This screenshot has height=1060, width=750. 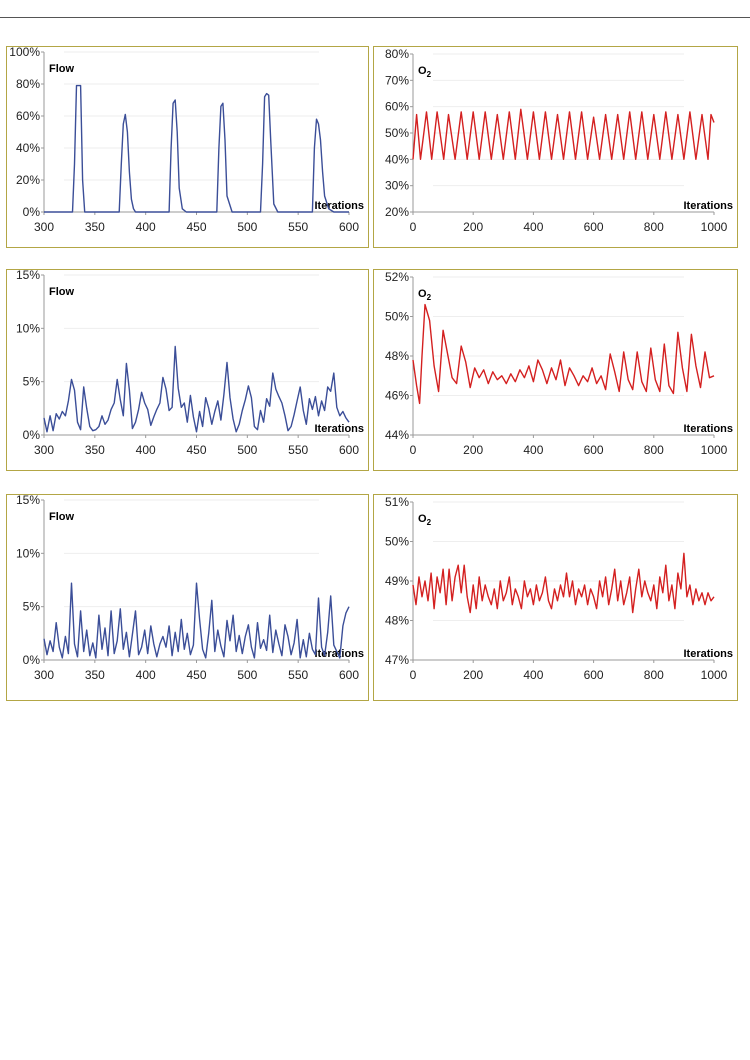 What do you see at coordinates (196, 227) in the screenshot?
I see `chart1-x-tick-label: 450` at bounding box center [196, 227].